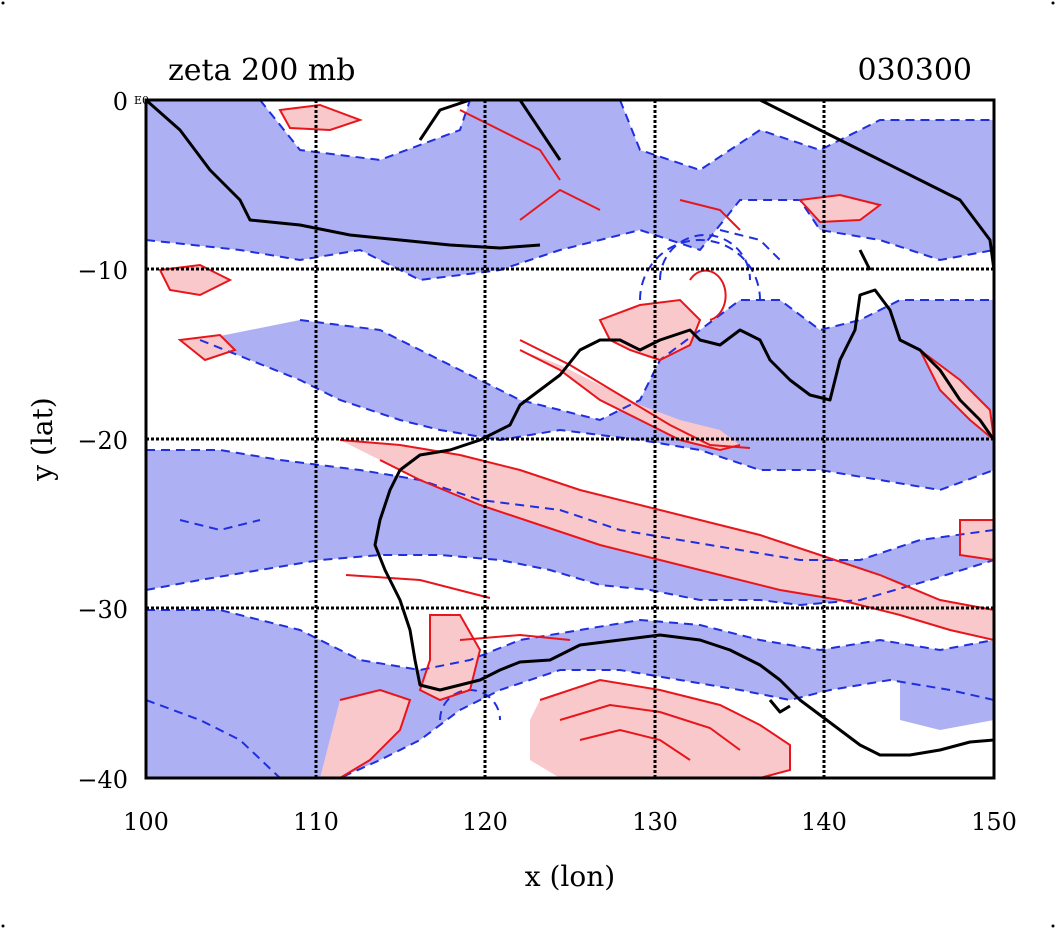 The image size is (1056, 929). I want to click on y-tick-label: −10, so click(102, 271).